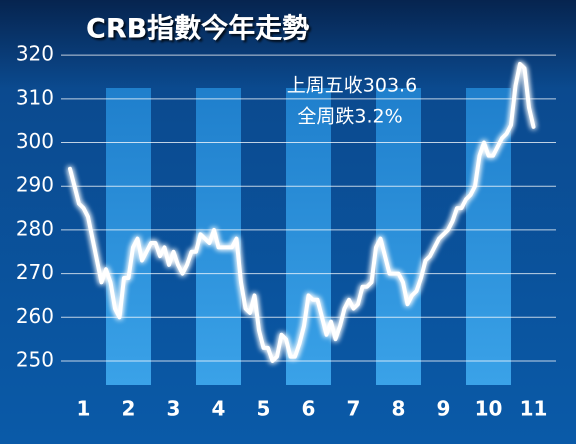  Describe the element at coordinates (219, 409) in the screenshot. I see `x-tick-label: 4` at that location.